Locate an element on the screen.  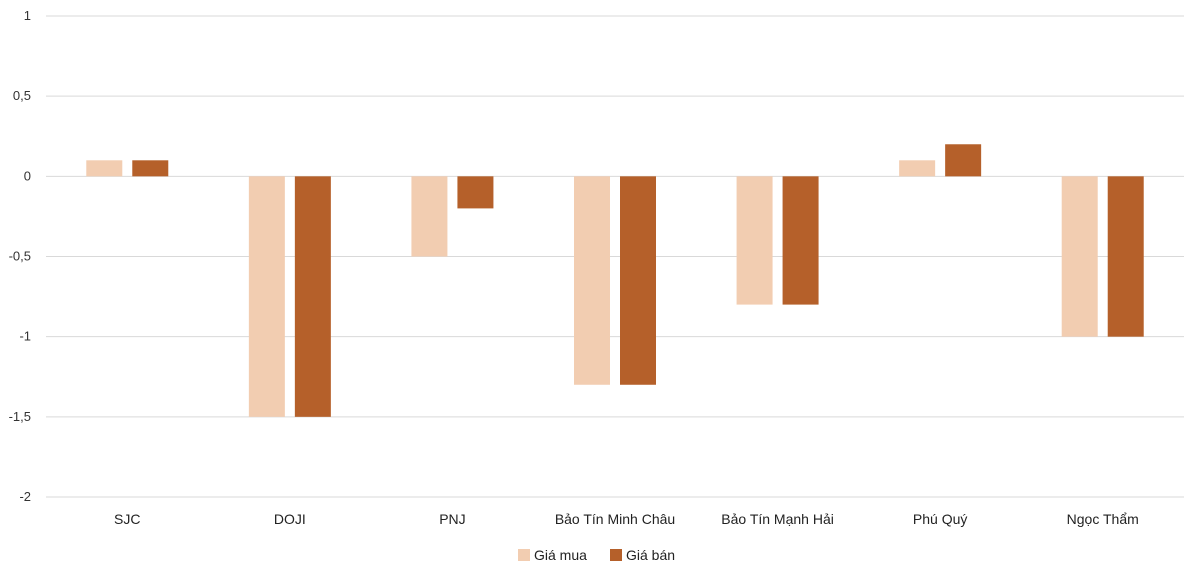
x-category-label: Ngọc Thẩm is located at coordinates (1103, 519).